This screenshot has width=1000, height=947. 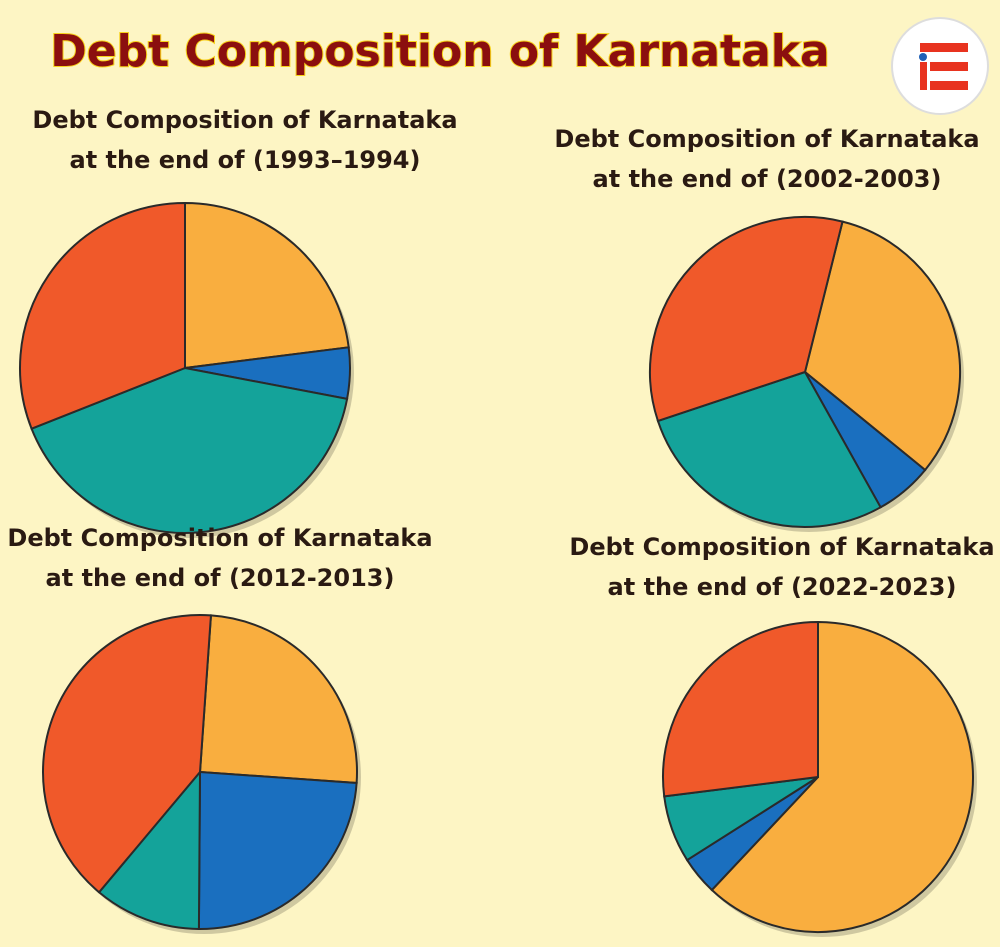 What do you see at coordinates (220, 578) in the screenshot?
I see `chart-subtitle: at the end of (2012-2013)` at bounding box center [220, 578].